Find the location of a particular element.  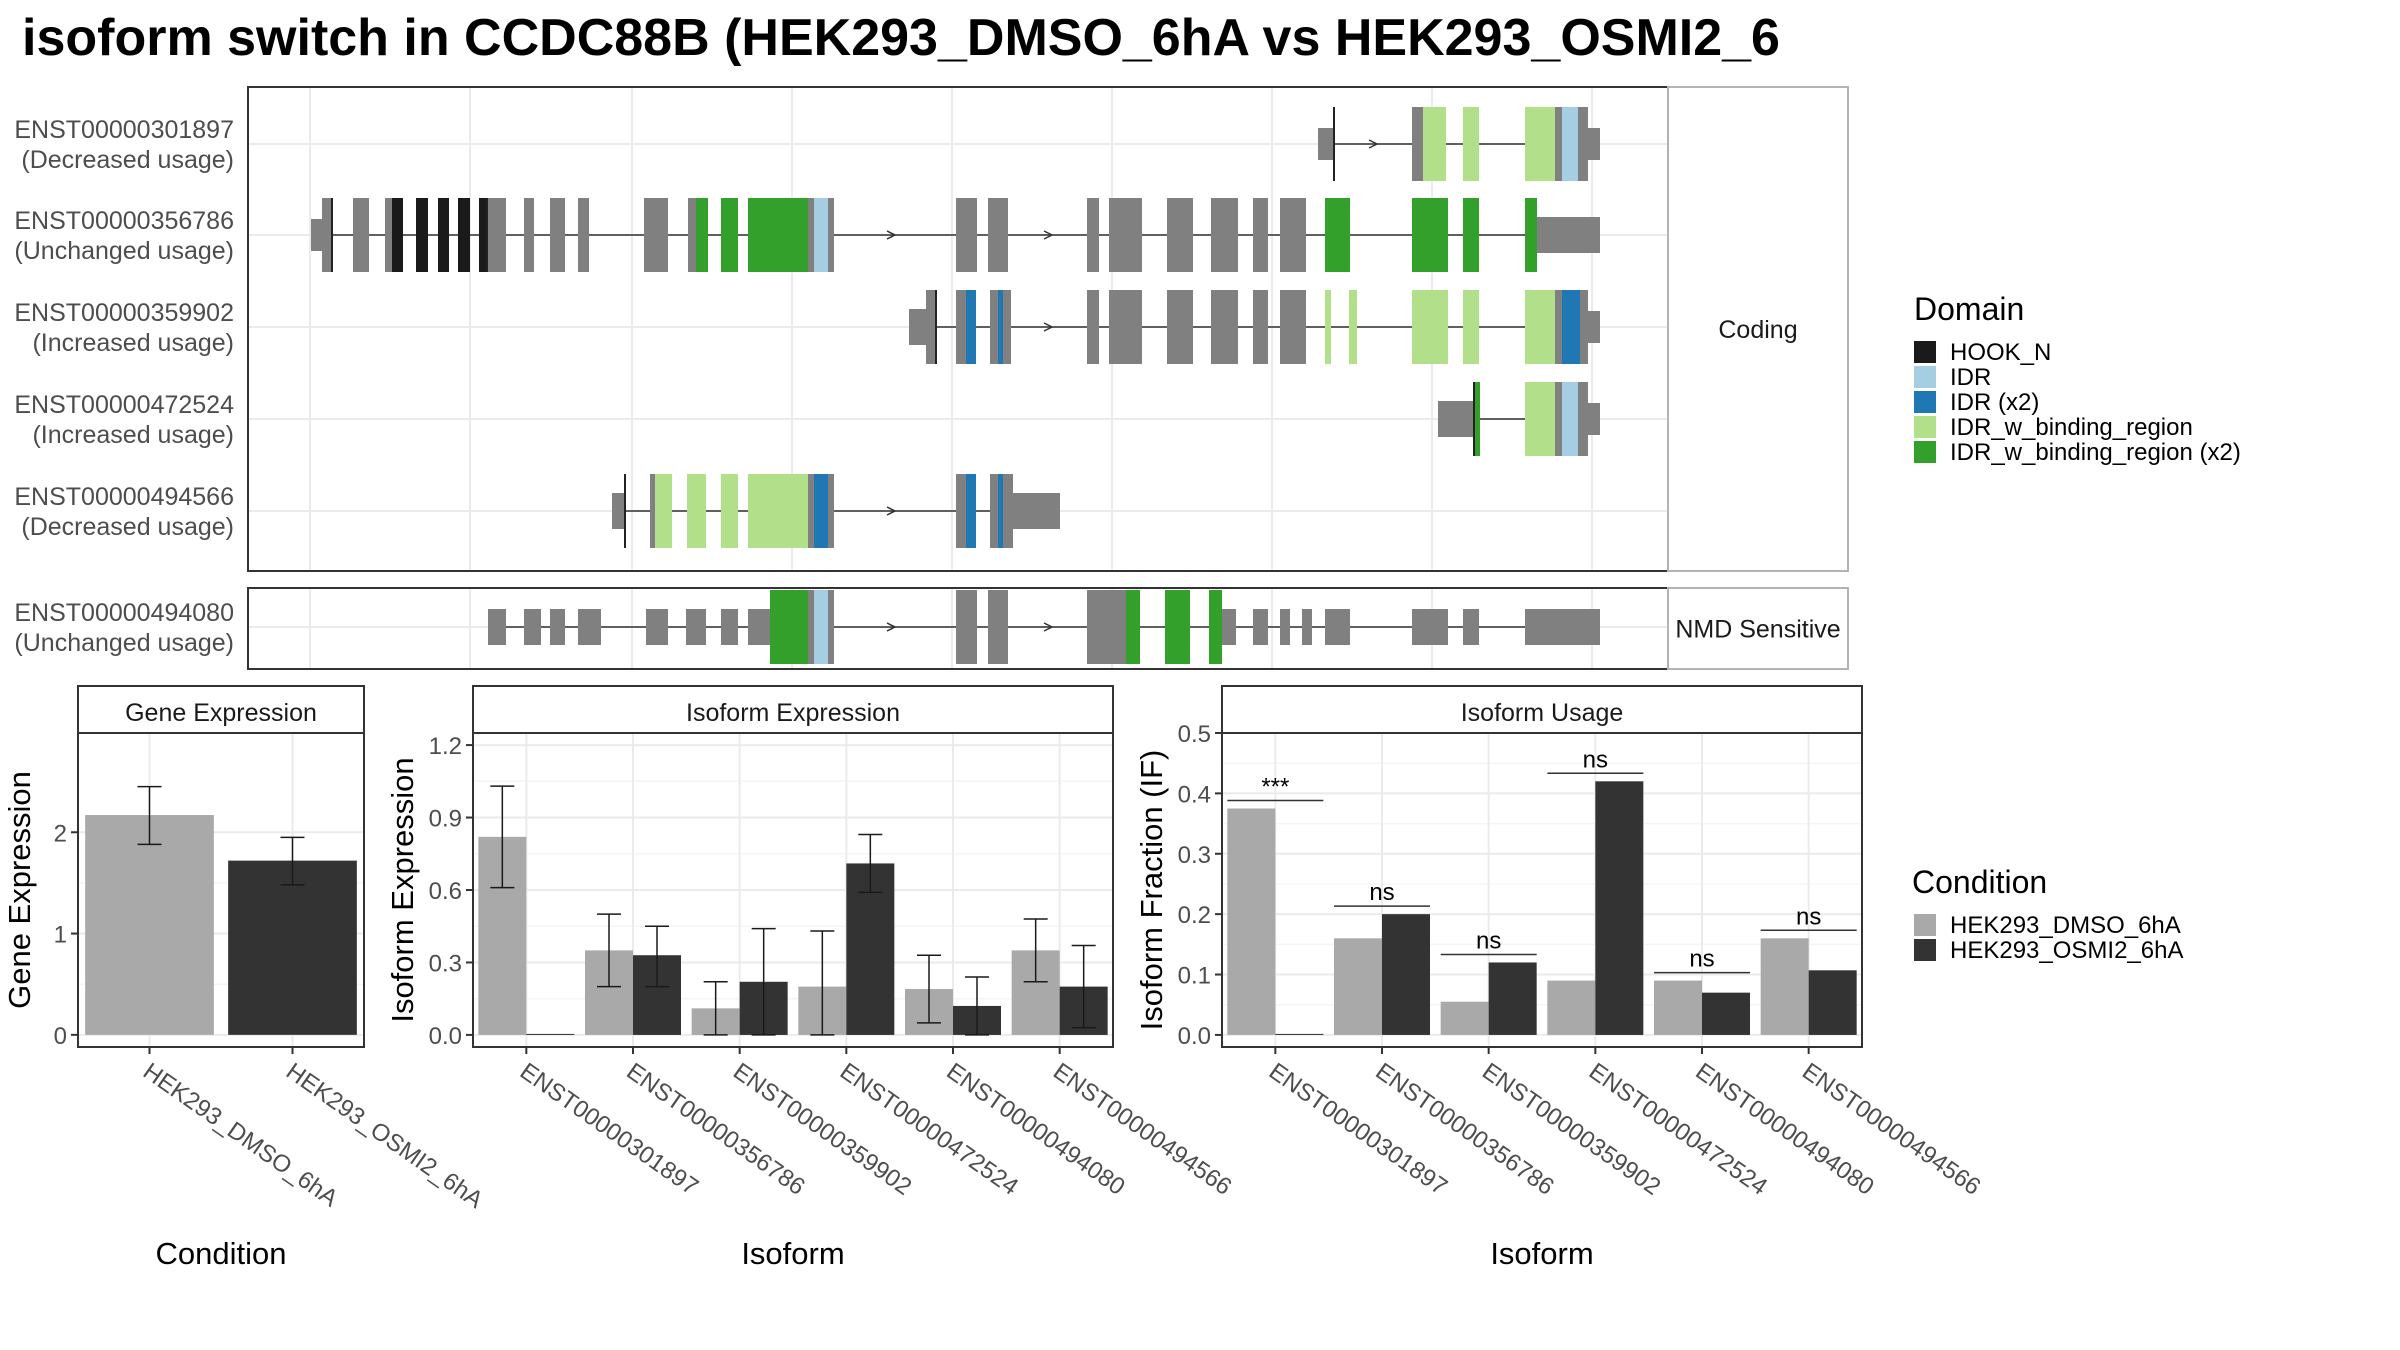

legend-key-idr-w-binding-region-x2- is located at coordinates (1925, 452).